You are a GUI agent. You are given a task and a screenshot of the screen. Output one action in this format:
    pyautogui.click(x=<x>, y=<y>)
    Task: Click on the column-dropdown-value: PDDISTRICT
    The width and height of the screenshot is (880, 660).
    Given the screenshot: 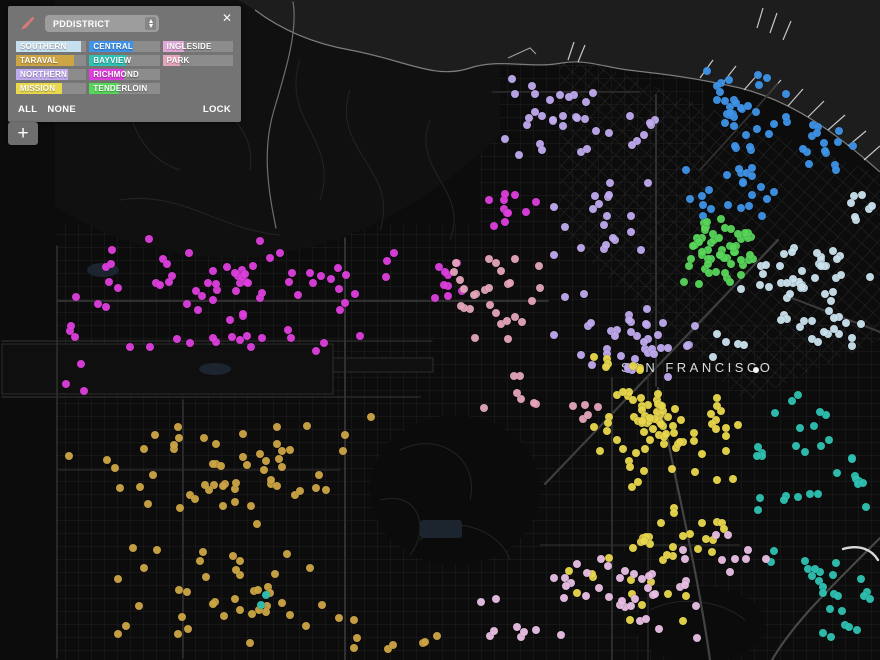 What is the action you would take?
    pyautogui.click(x=81, y=23)
    